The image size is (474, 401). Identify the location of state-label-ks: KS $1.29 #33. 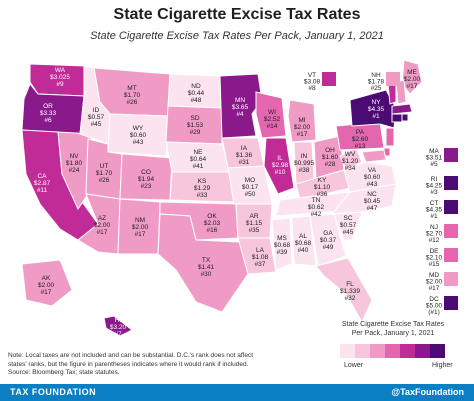
(202, 188).